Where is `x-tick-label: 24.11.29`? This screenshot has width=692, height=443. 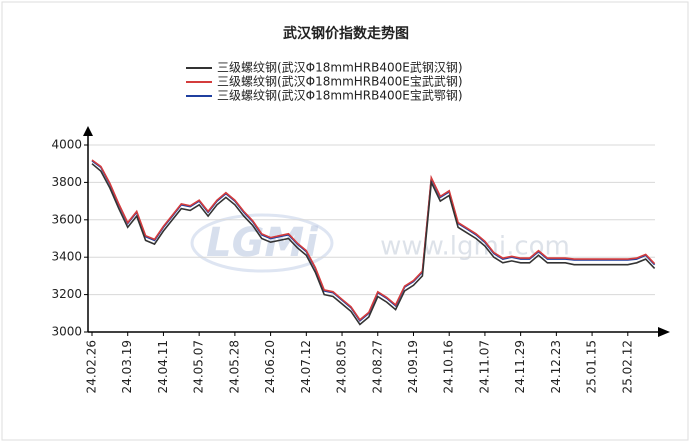
x-tick-label: 24.11.29 is located at coordinates (520, 366).